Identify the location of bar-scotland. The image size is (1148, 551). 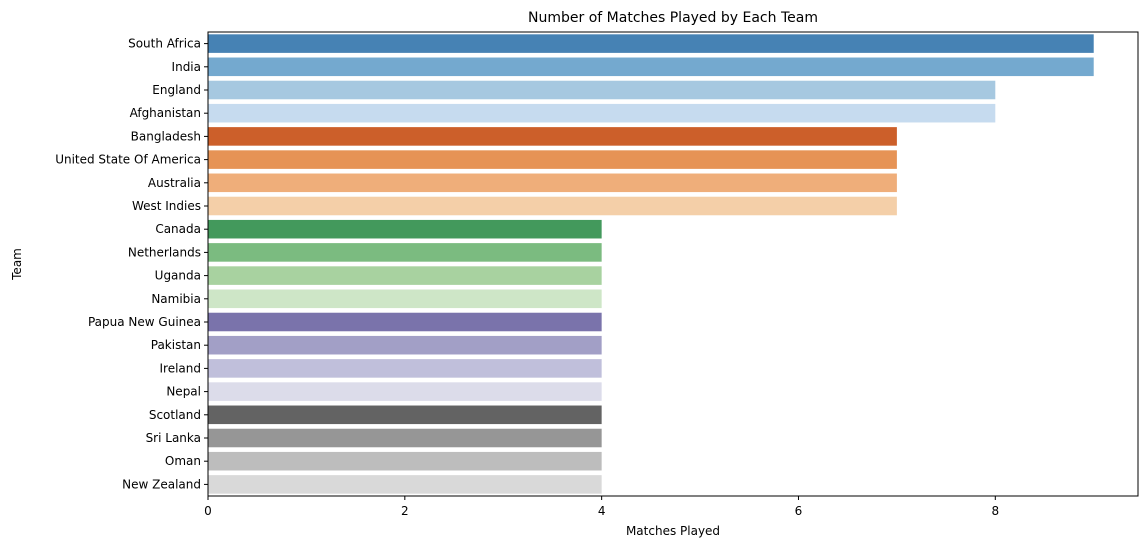
(405, 415).